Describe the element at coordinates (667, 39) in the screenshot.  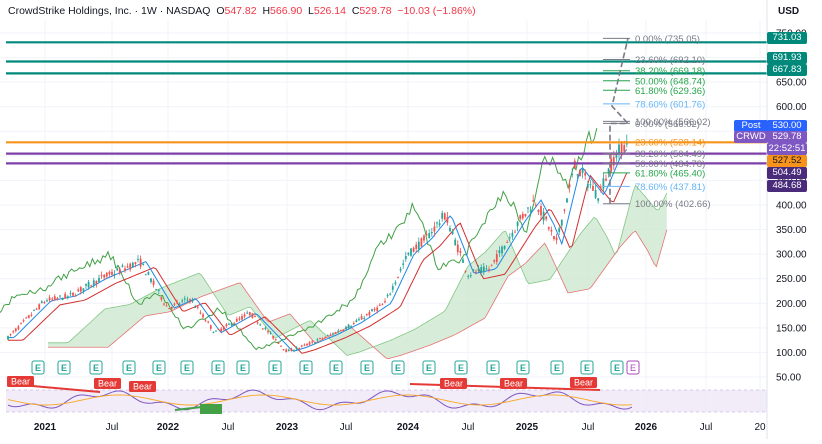
I see `fib-upper-label: 0.00% (735.05)` at that location.